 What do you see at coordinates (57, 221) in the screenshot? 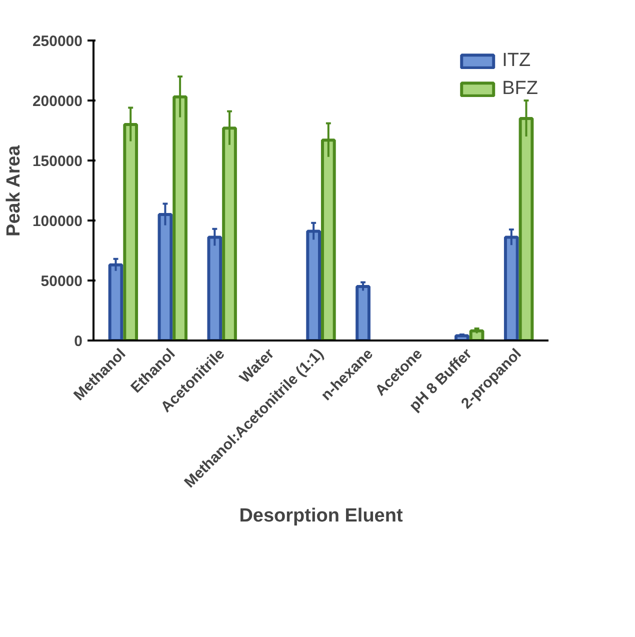
I see `y-tick-label: 100000` at bounding box center [57, 221].